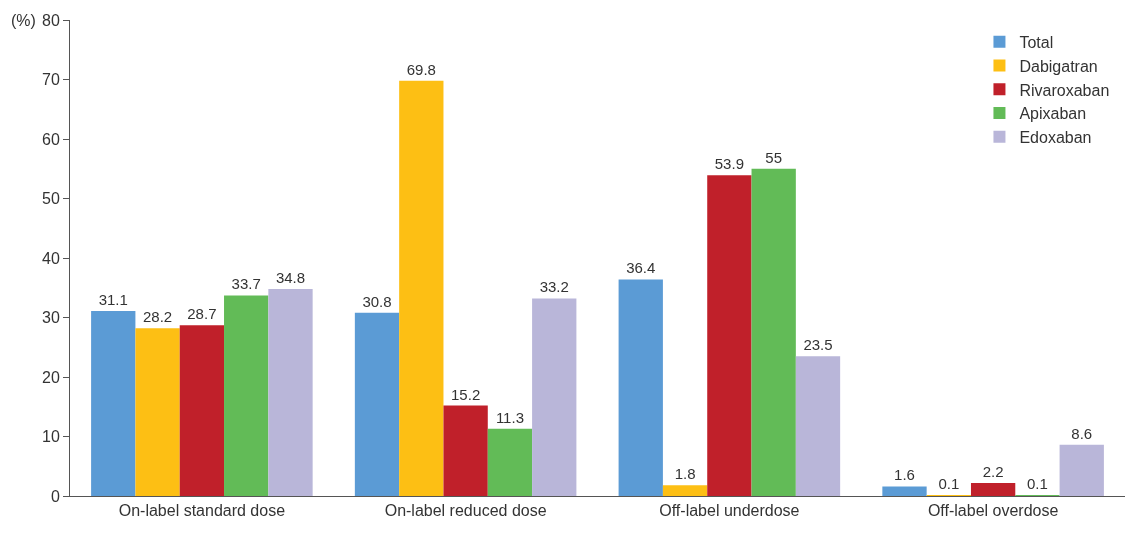 This screenshot has height=541, width=1140. What do you see at coordinates (509, 417) in the screenshot?
I see `data-label: 11.3` at bounding box center [509, 417].